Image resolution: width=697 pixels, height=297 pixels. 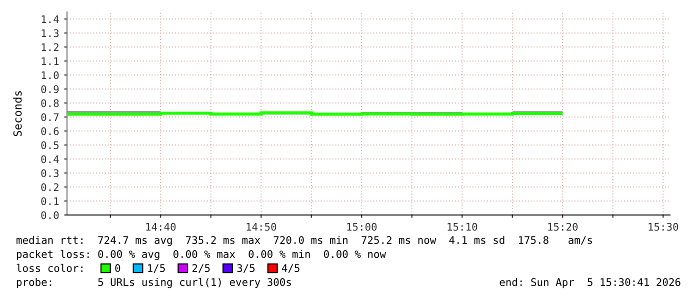 I want to click on x-tick-label: 15:10, so click(x=463, y=226).